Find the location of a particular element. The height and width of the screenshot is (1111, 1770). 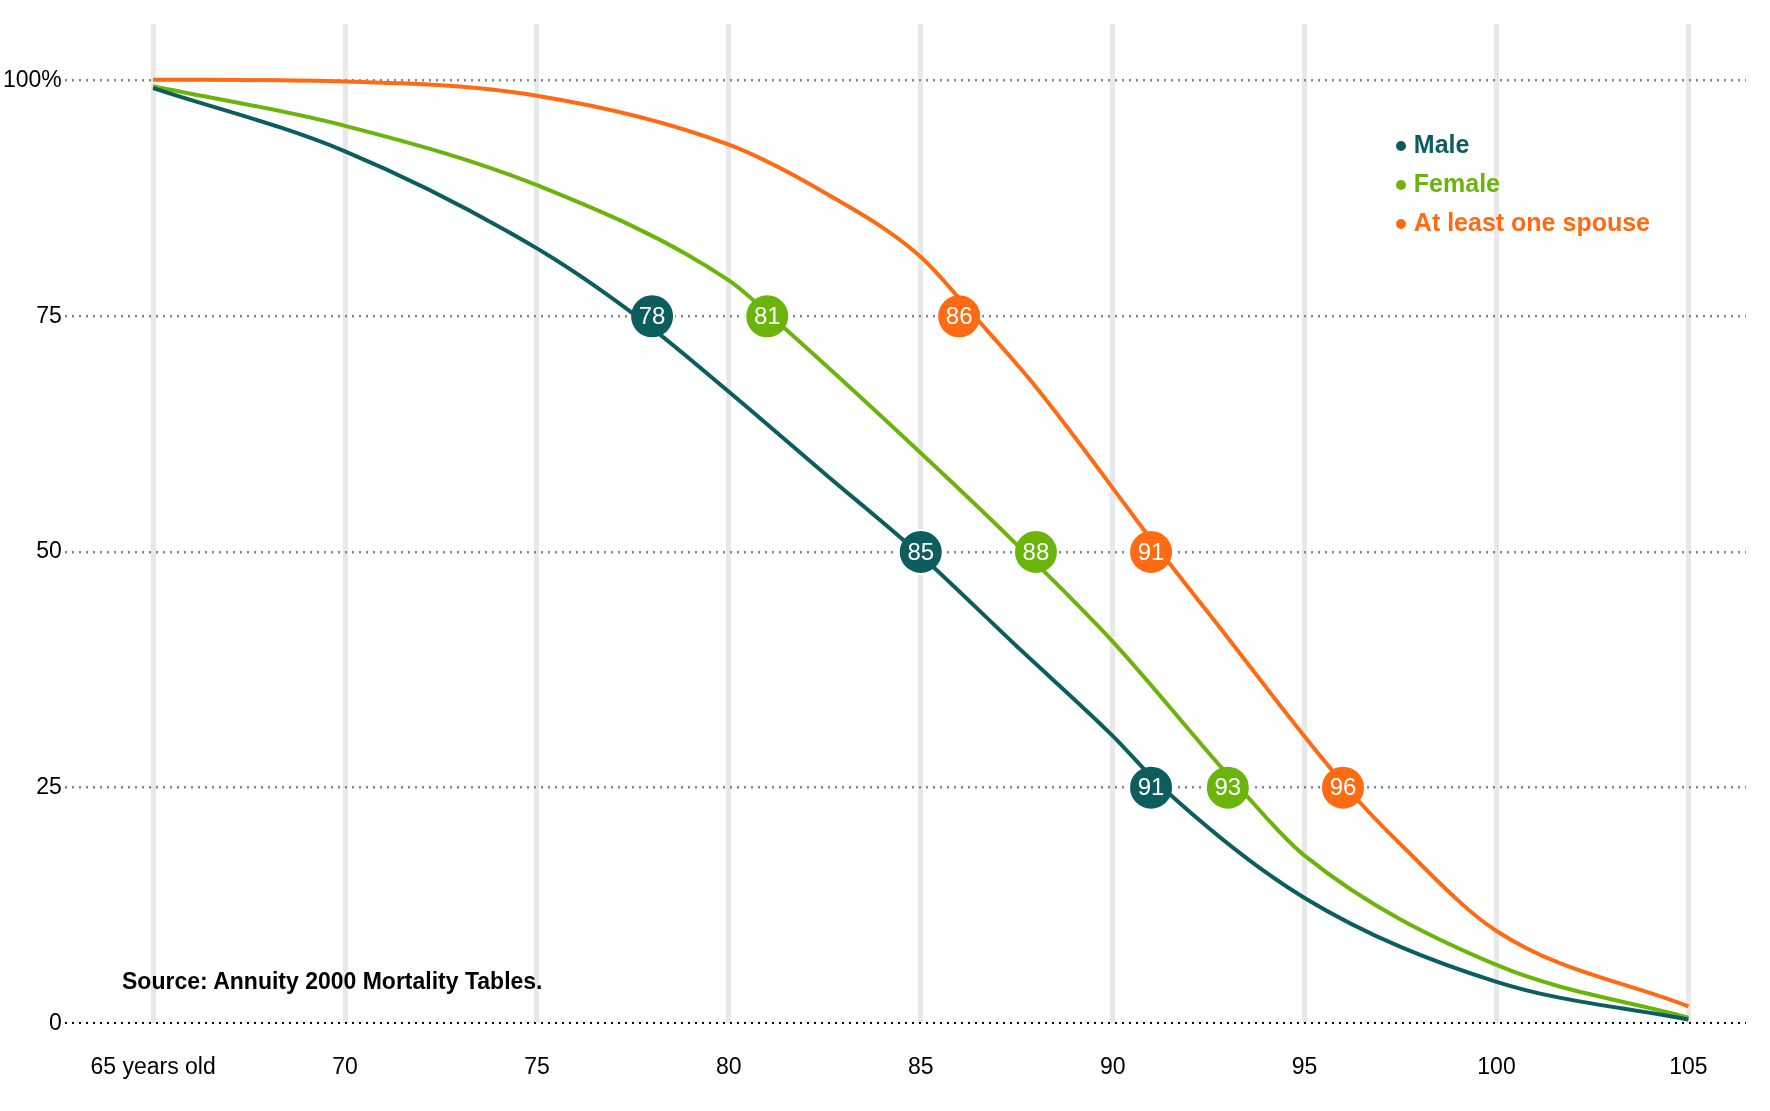

x-tick-label: 105 is located at coordinates (1688, 1065).